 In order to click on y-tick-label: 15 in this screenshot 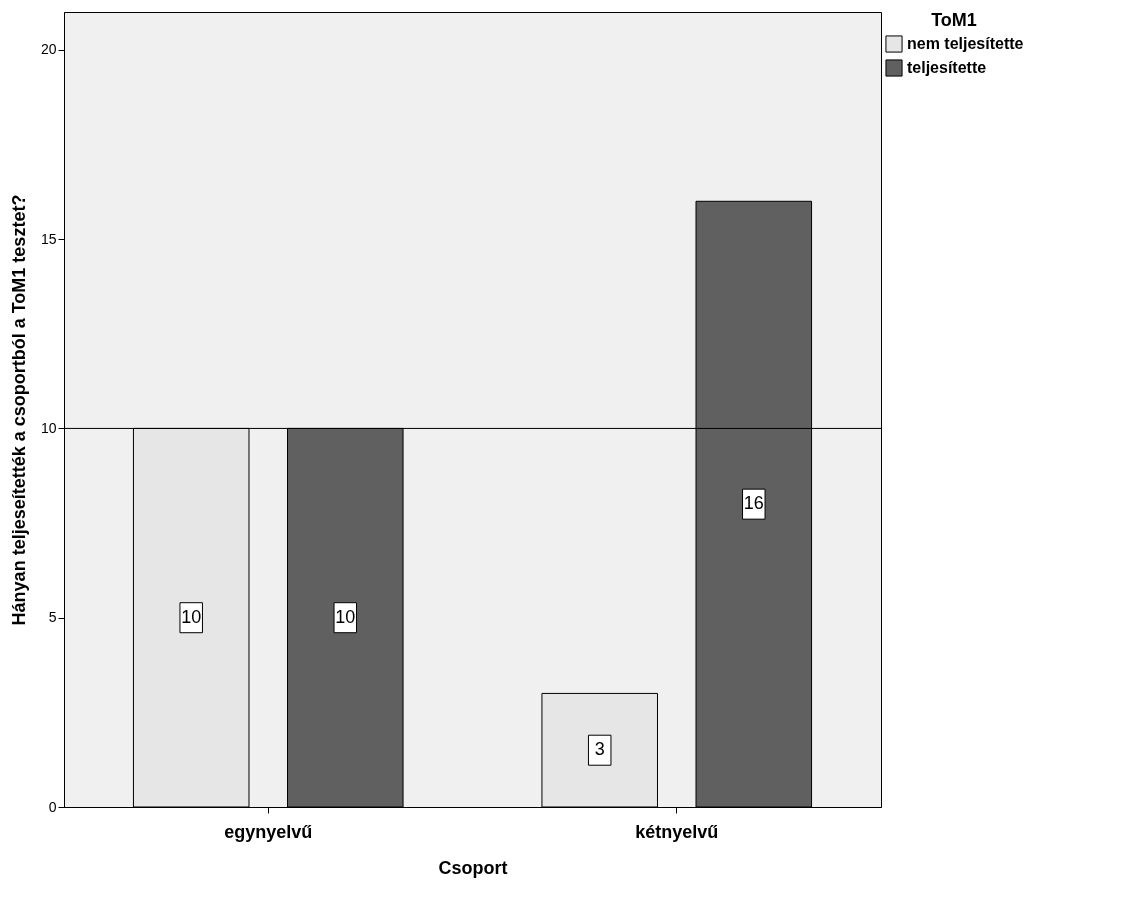, I will do `click(48, 238)`.